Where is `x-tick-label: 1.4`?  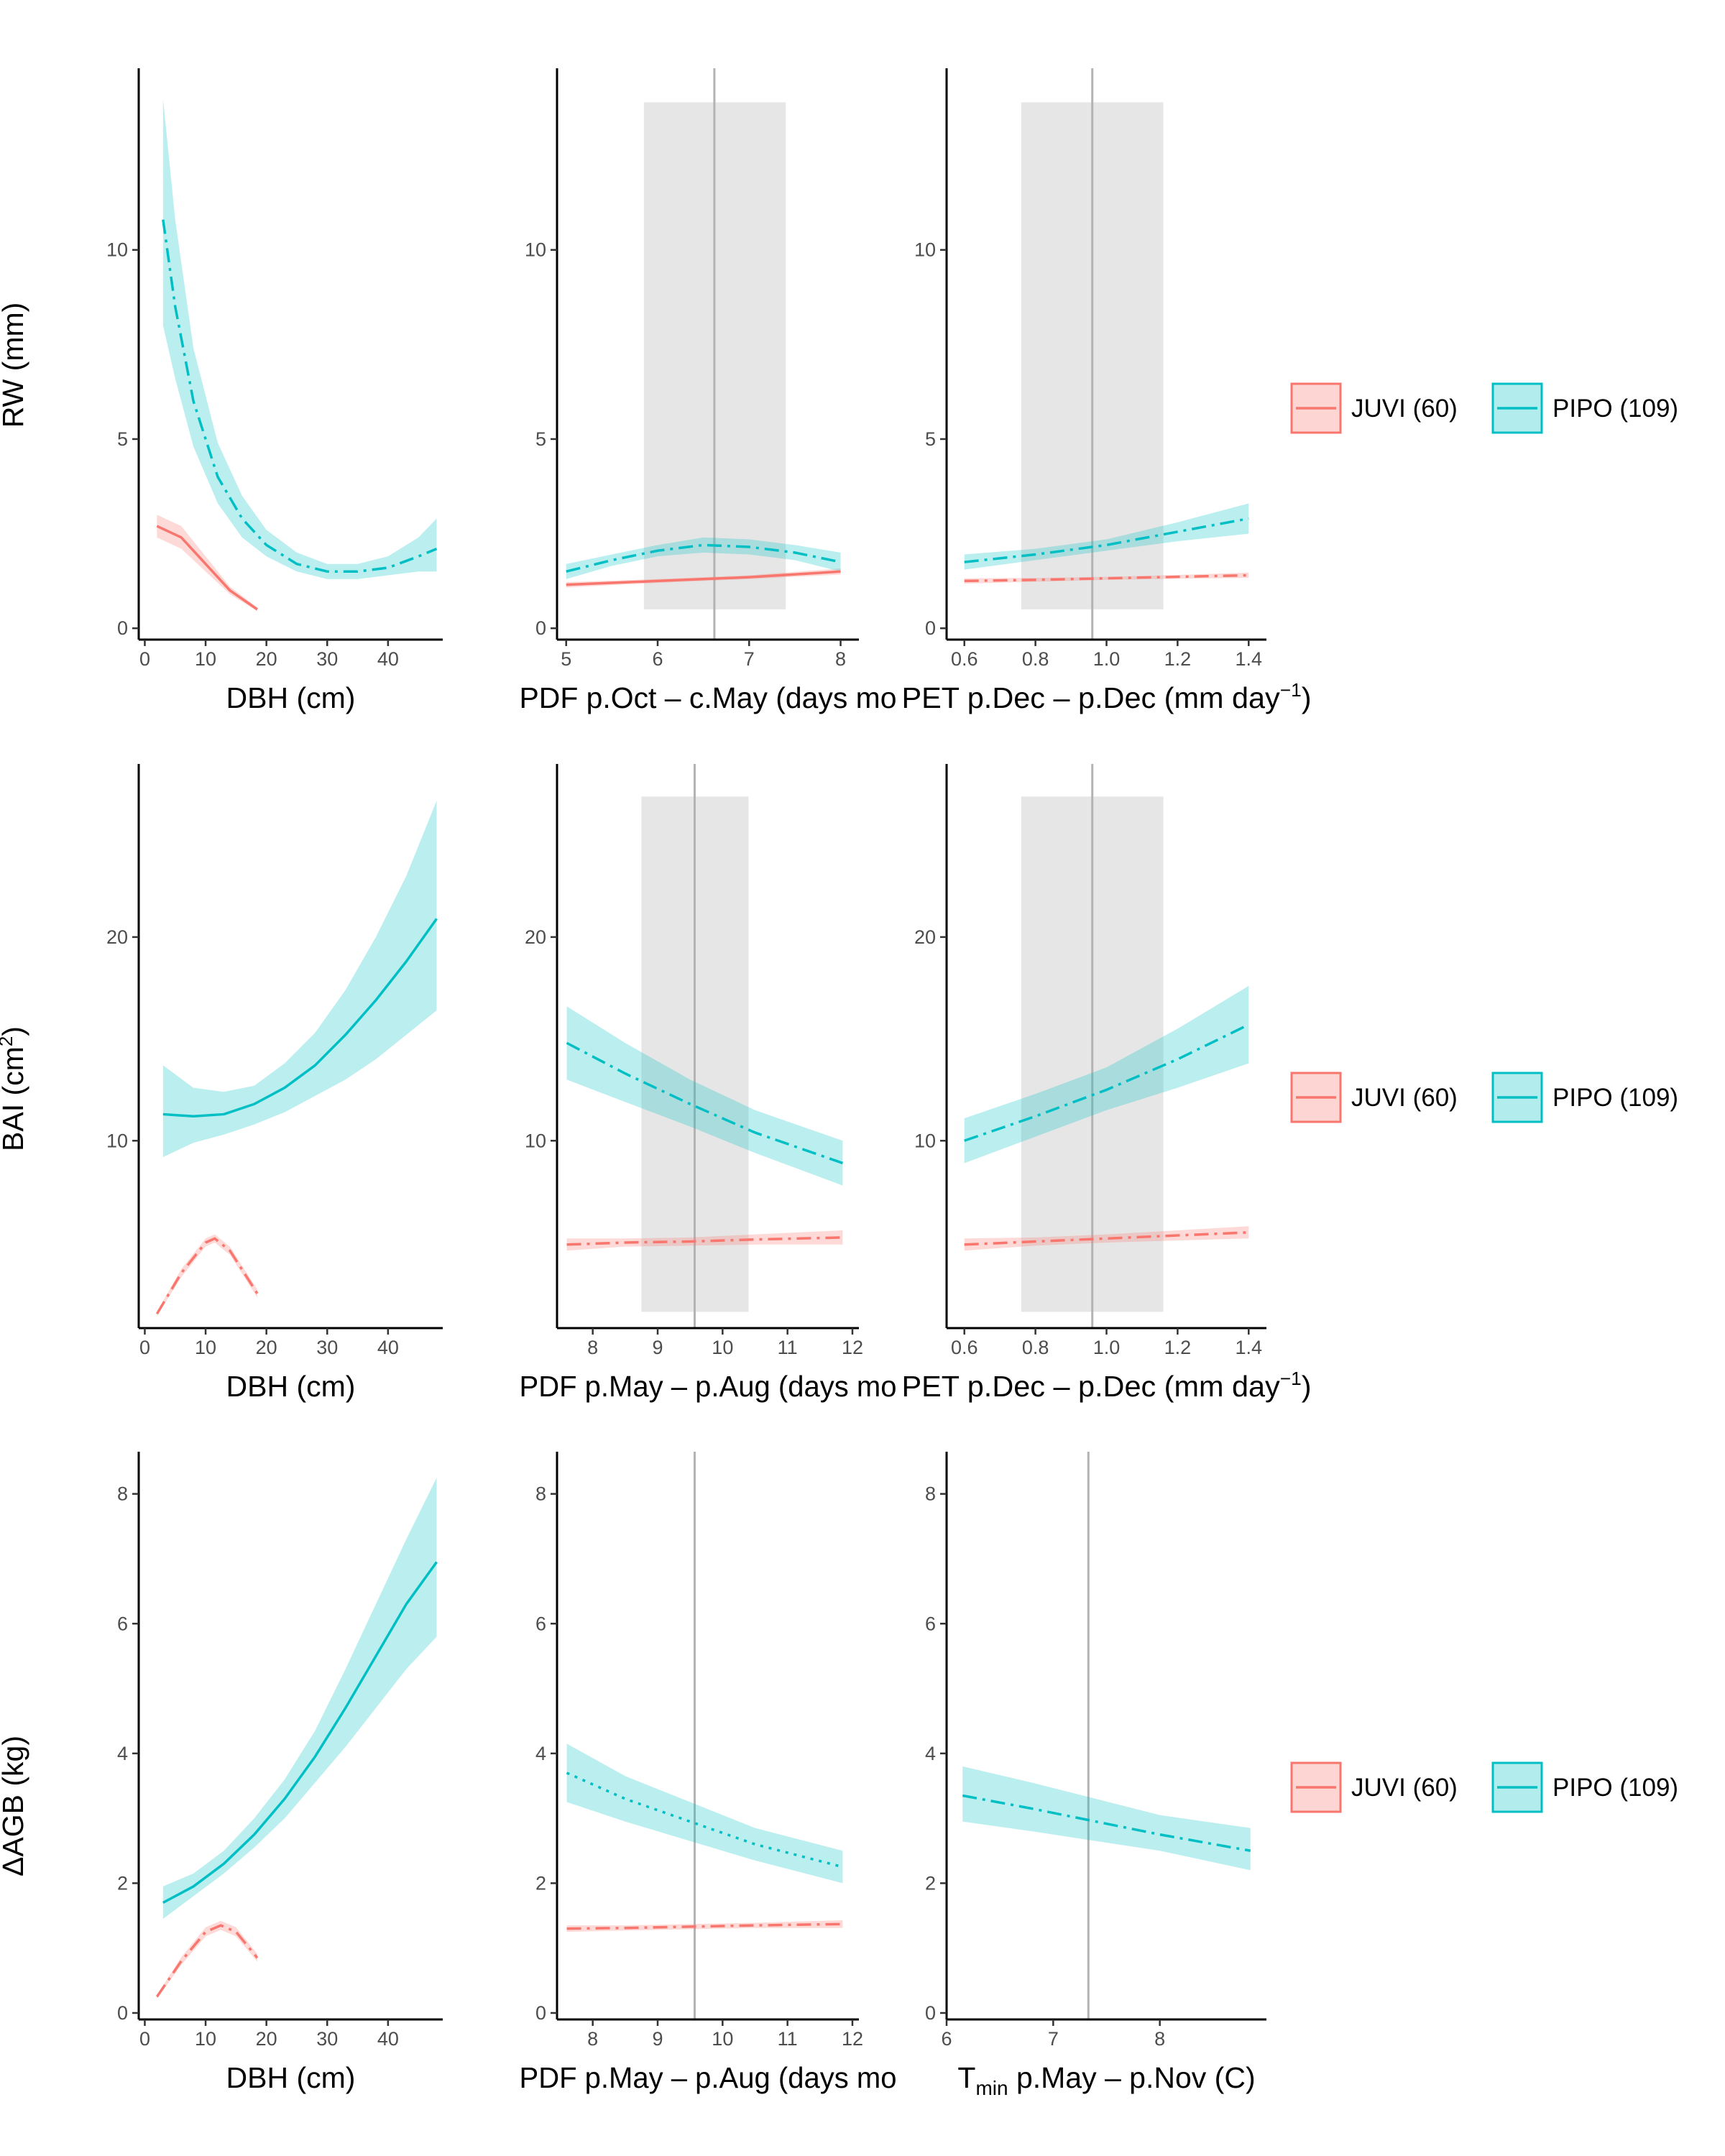
x-tick-label: 1.4 is located at coordinates (1249, 659).